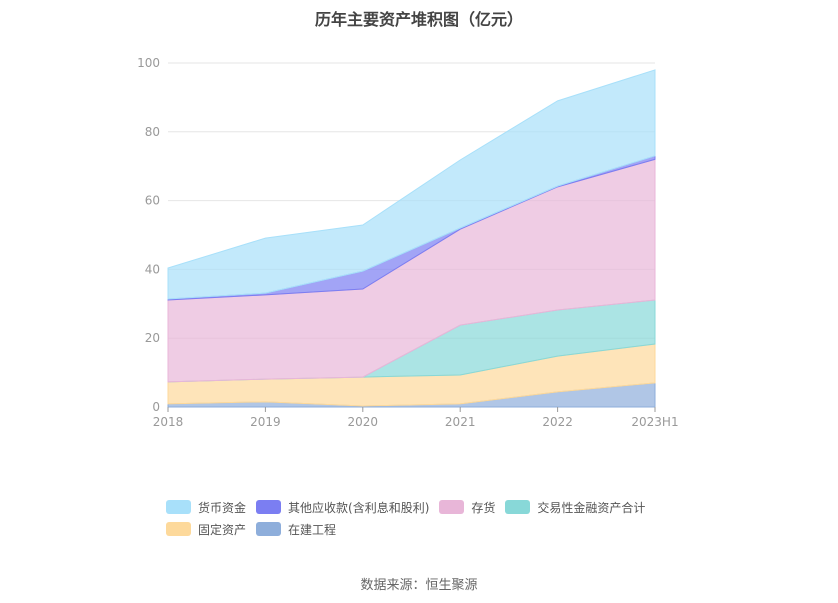 The height and width of the screenshot is (603, 838). I want to click on x-tick-label: 2021, so click(460, 422).